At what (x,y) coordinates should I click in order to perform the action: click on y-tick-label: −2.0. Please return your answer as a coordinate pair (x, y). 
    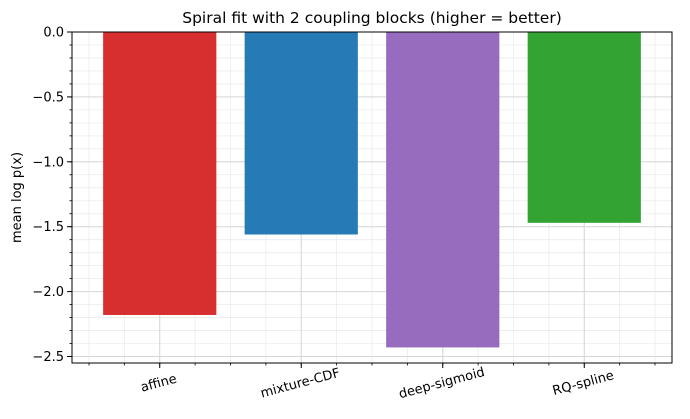
    Looking at the image, I should click on (48, 292).